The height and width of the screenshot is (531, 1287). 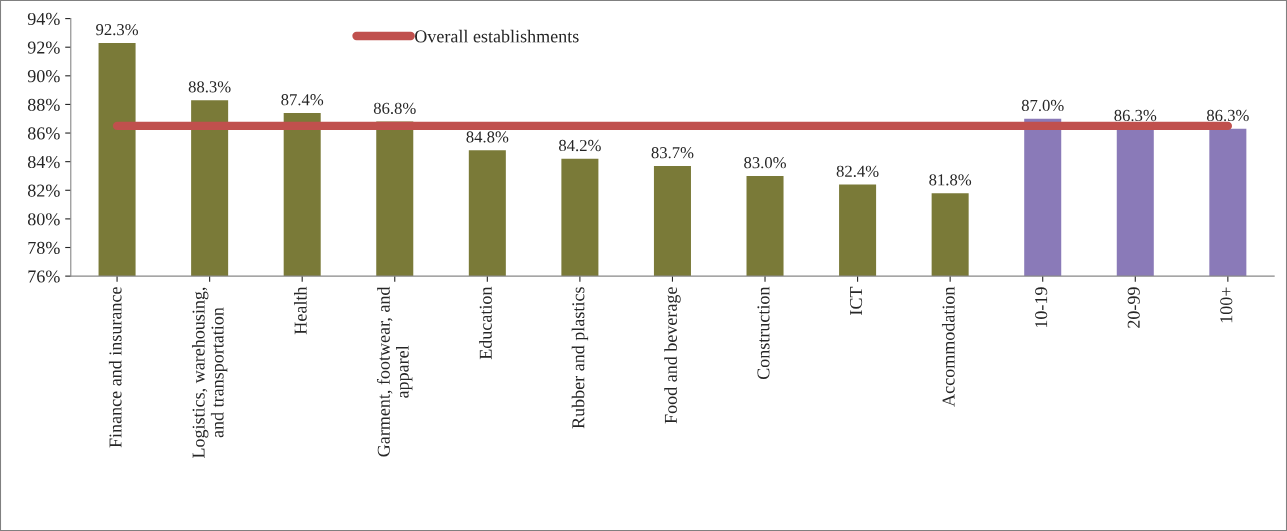 I want to click on x-tick-label: Garment, footwear, and apparel, so click(x=394, y=371).